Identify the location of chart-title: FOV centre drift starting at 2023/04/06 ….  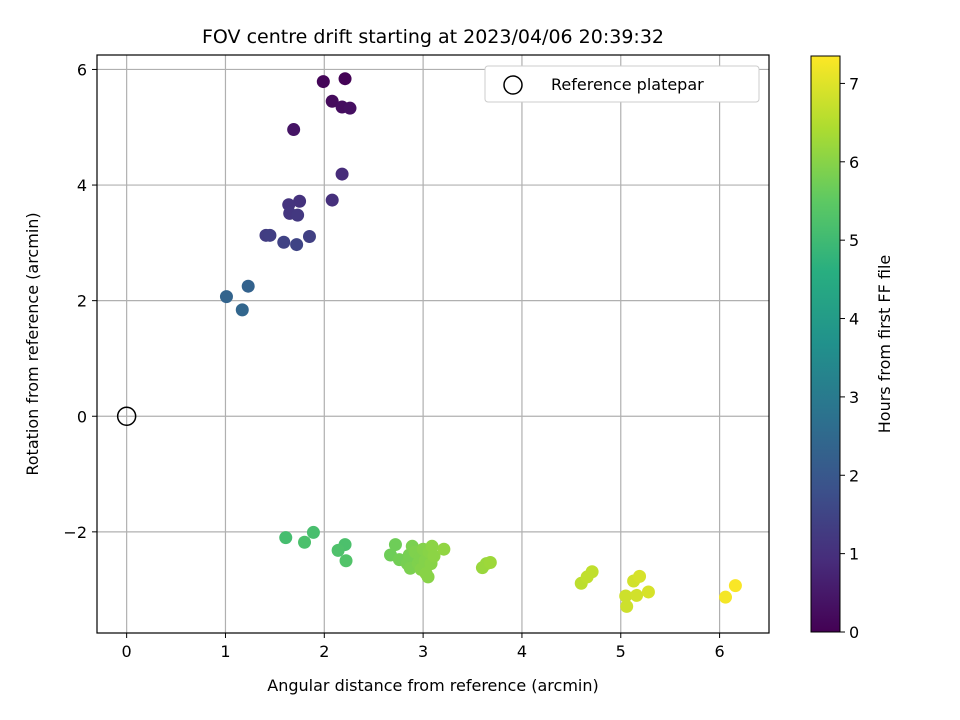
(433, 37).